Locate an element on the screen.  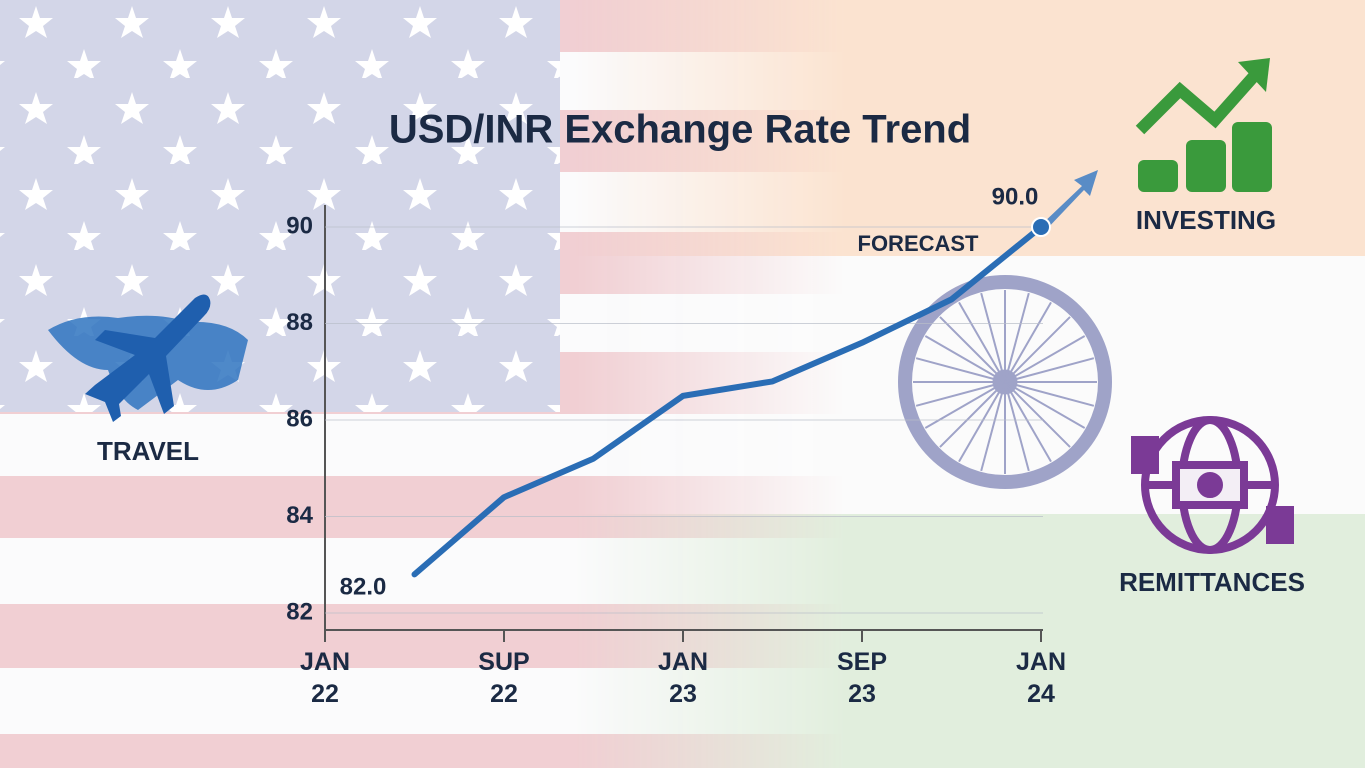
x-tick-label: SUP 22 is located at coordinates (504, 678).